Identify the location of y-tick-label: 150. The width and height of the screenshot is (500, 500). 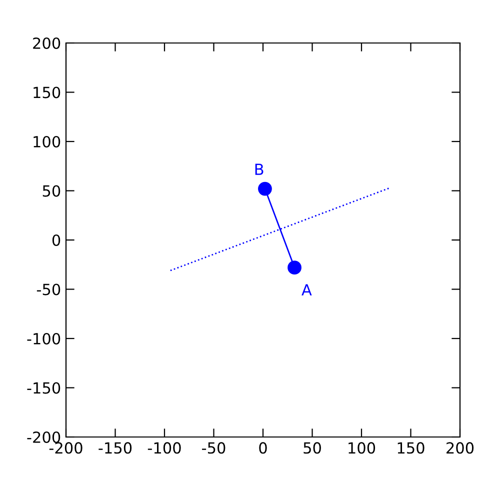
(47, 92).